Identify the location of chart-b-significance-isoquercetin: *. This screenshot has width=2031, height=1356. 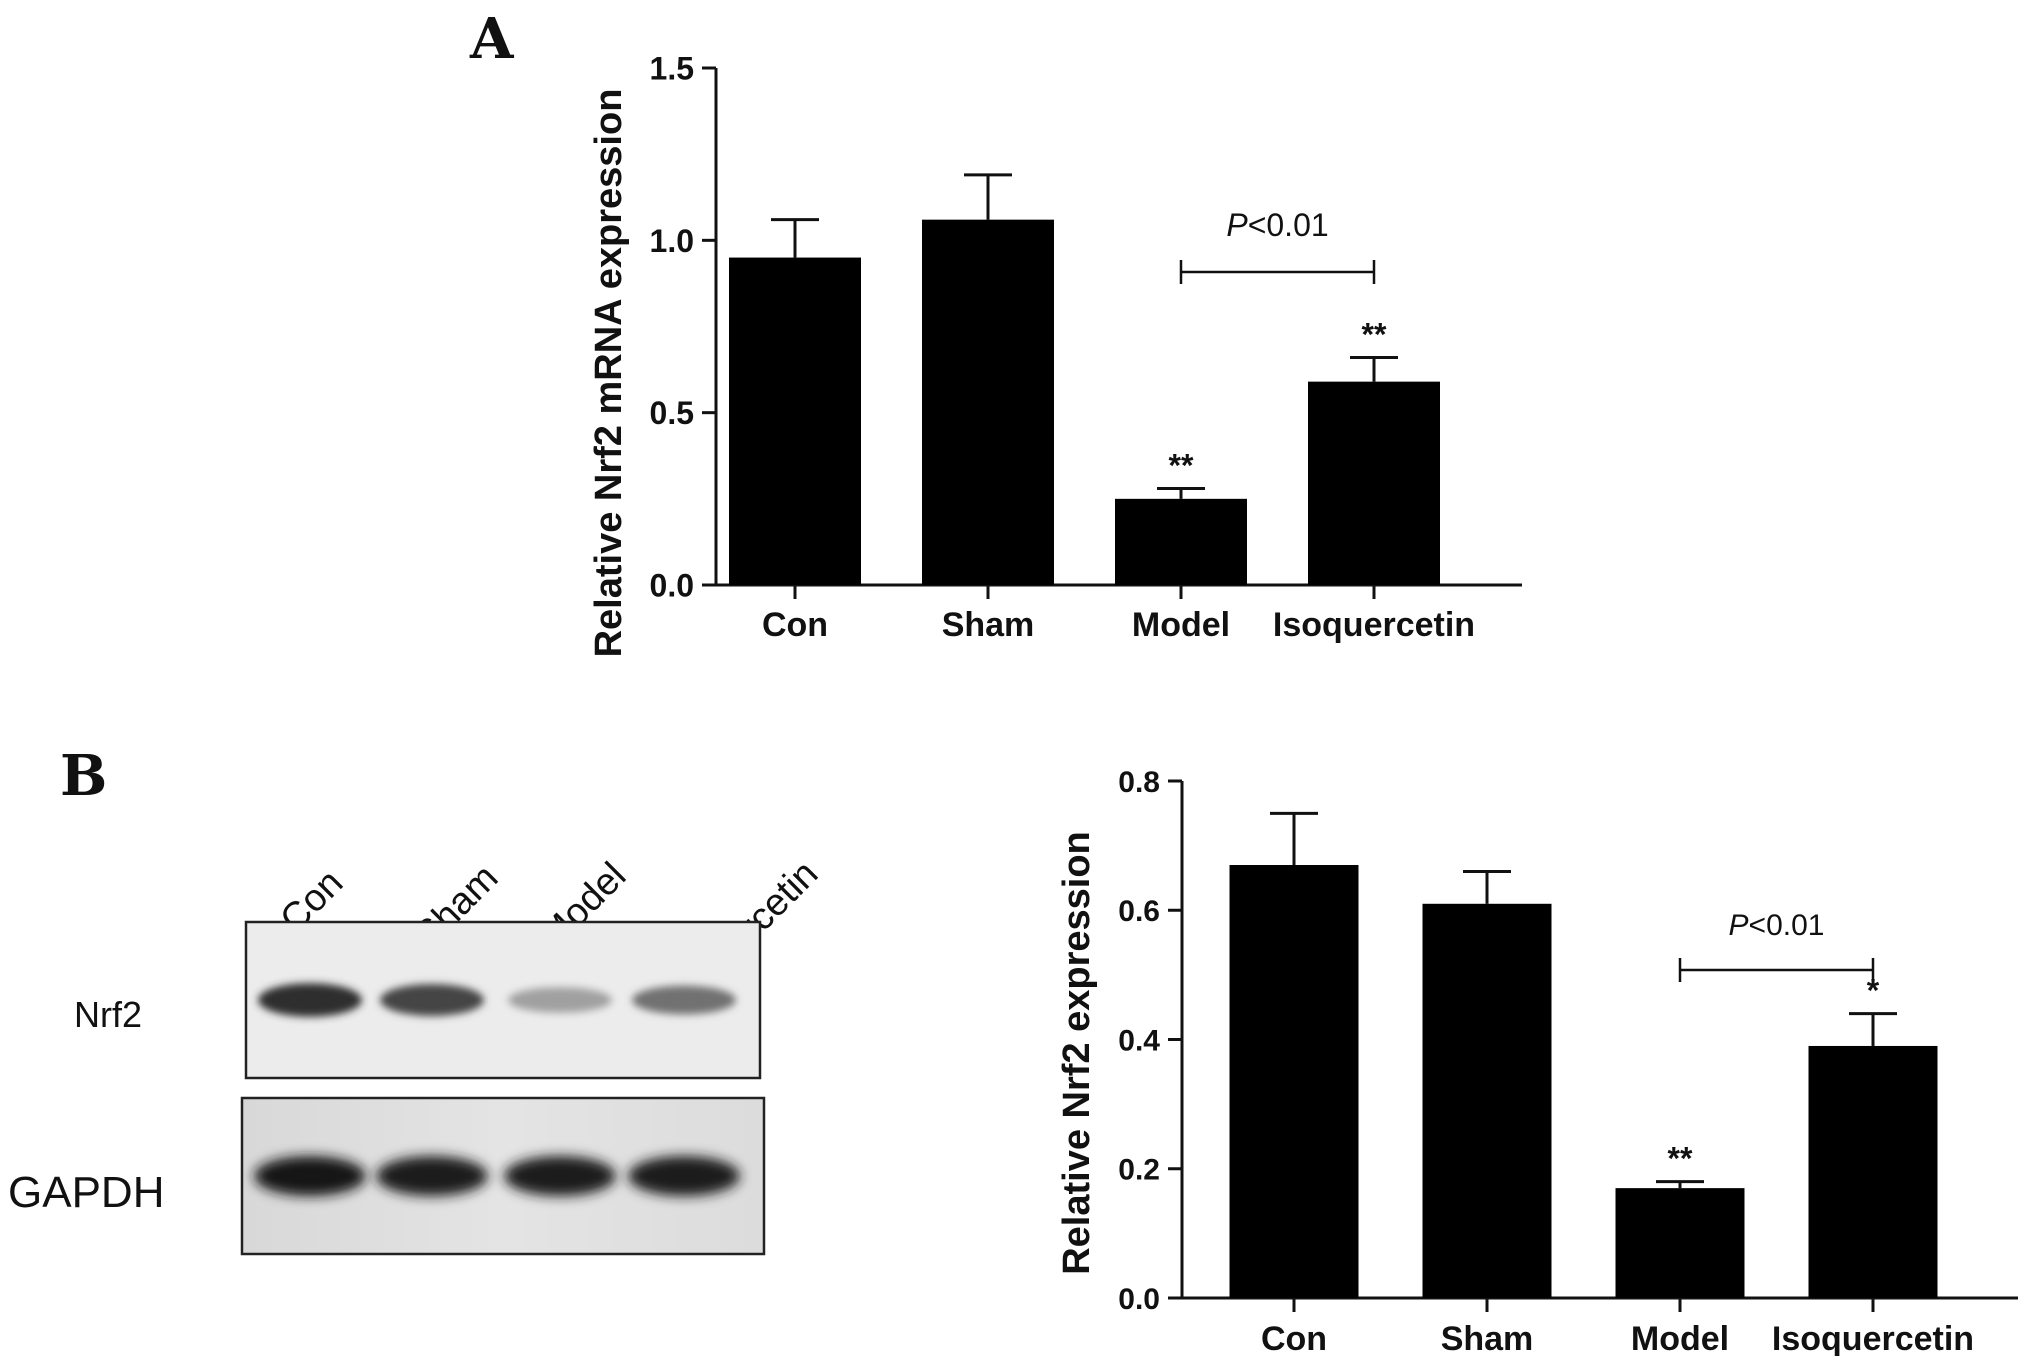
(1873, 991).